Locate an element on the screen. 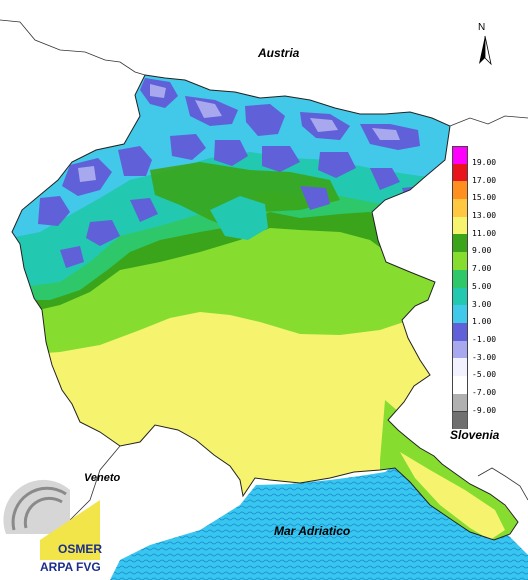 The image size is (528, 580). legend-label: 9.00 is located at coordinates (482, 251).